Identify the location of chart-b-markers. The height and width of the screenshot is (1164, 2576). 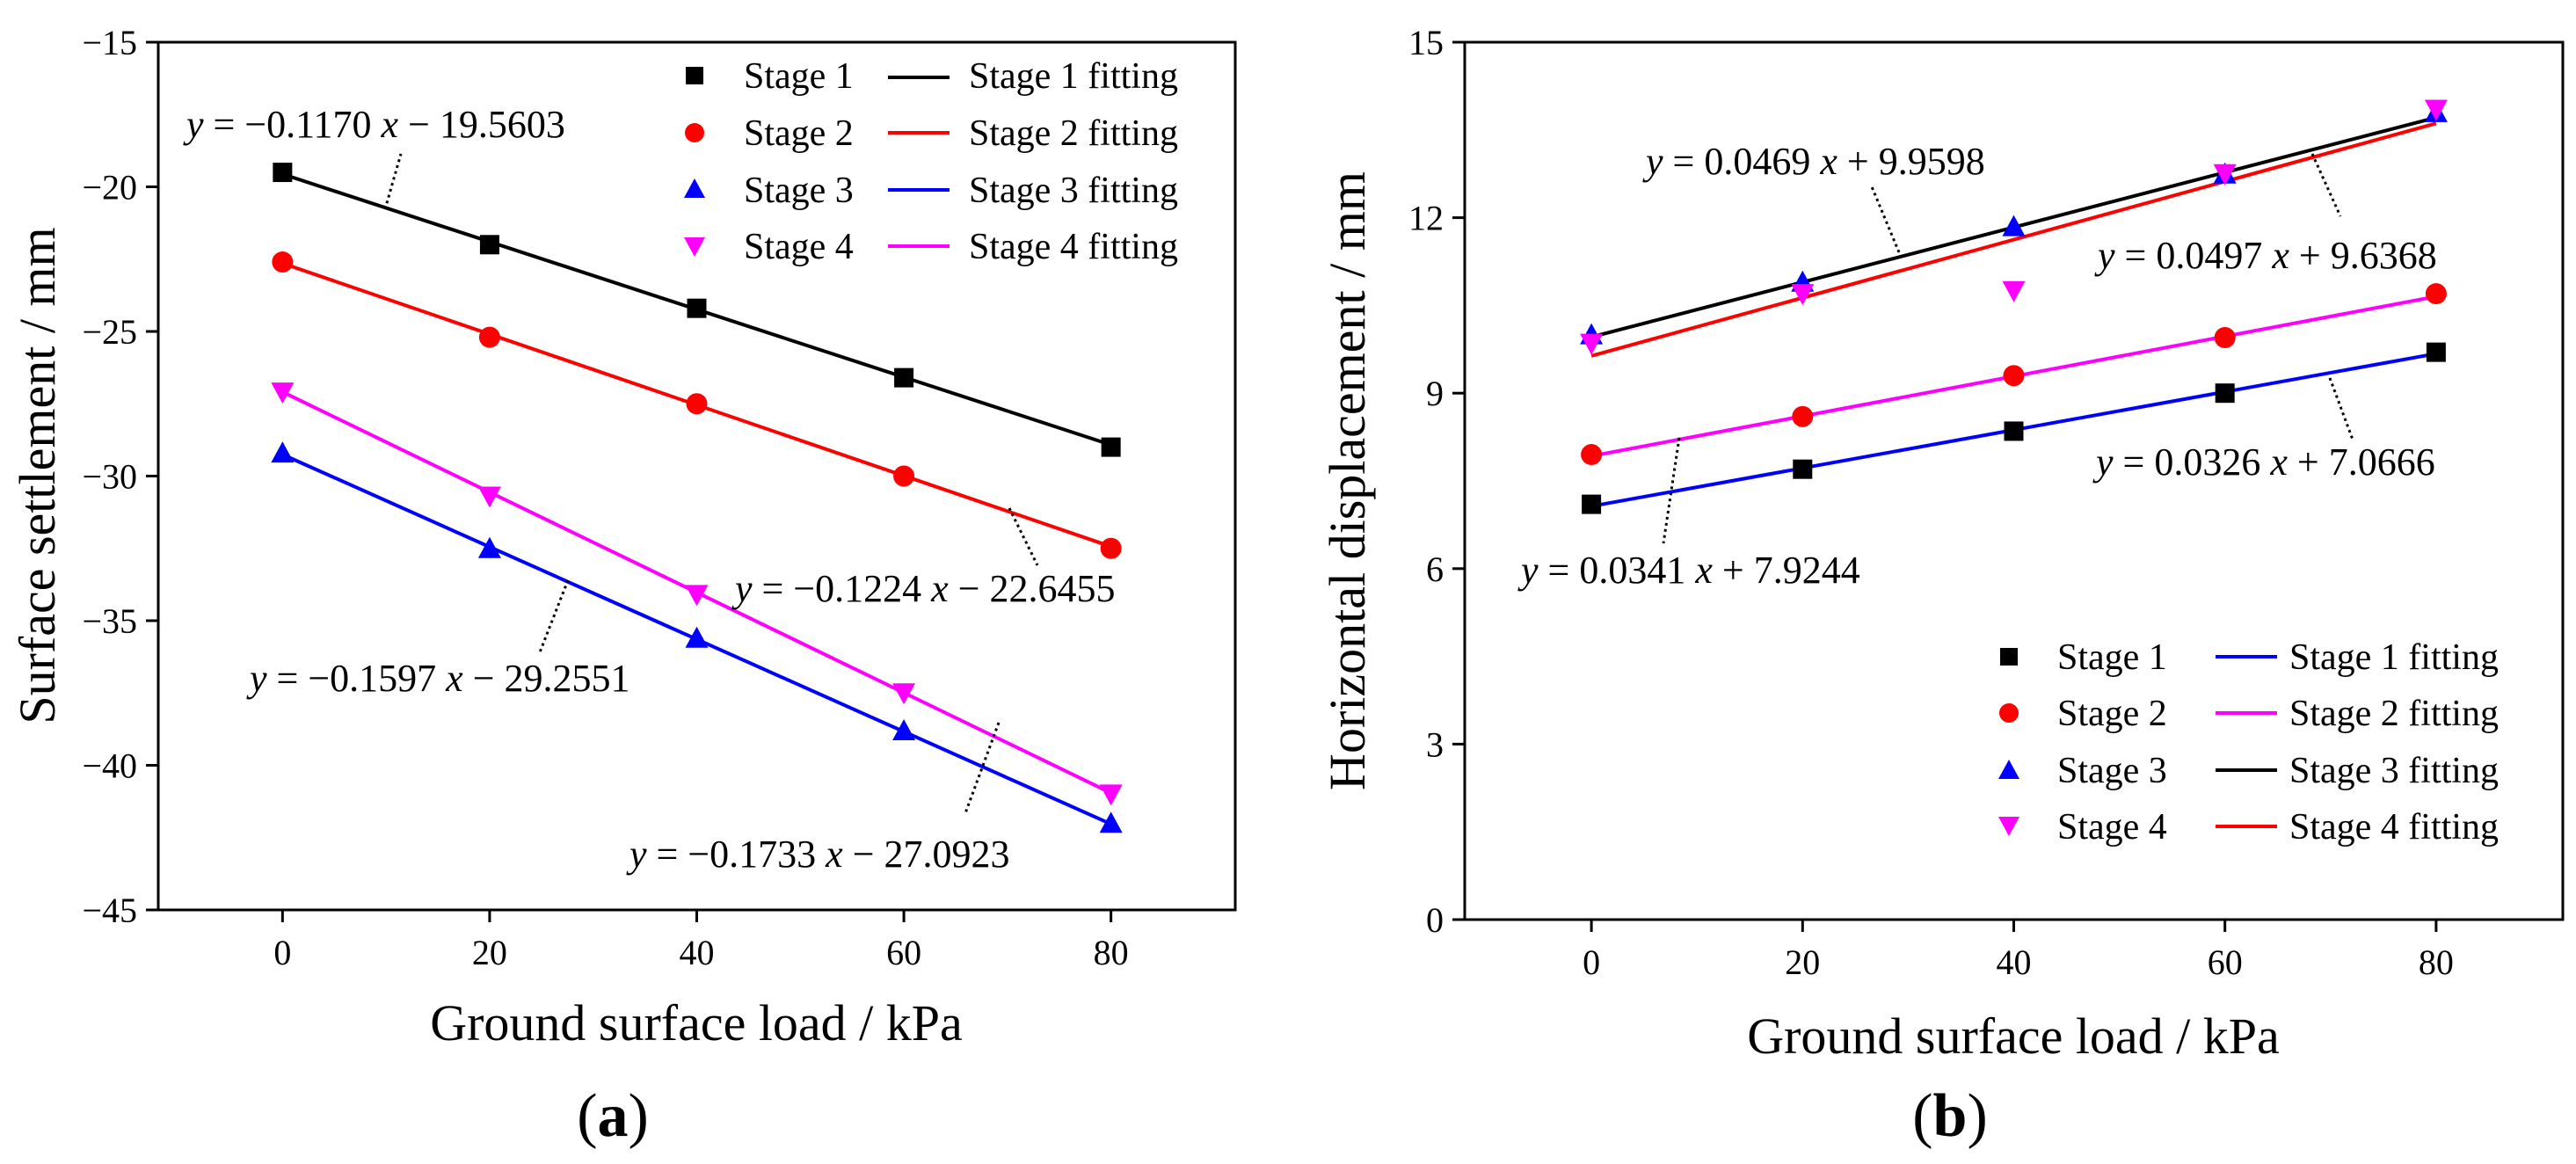
(2014, 306).